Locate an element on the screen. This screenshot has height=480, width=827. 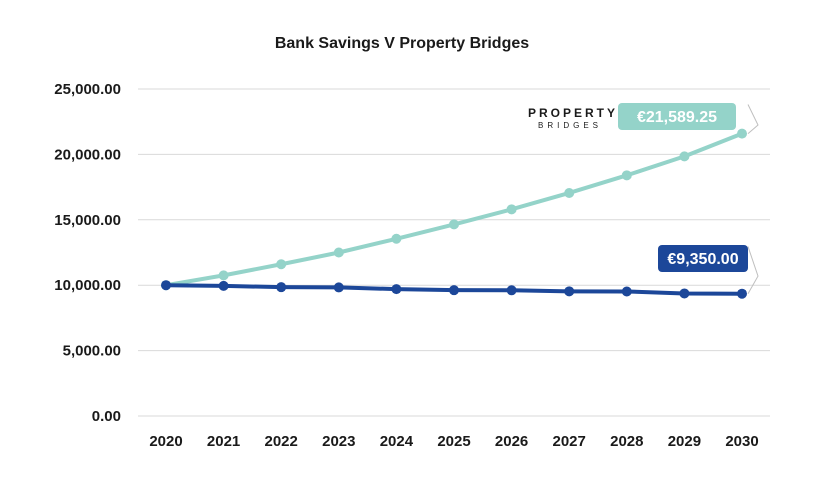
x-tick-label: 2027 is located at coordinates (569, 441).